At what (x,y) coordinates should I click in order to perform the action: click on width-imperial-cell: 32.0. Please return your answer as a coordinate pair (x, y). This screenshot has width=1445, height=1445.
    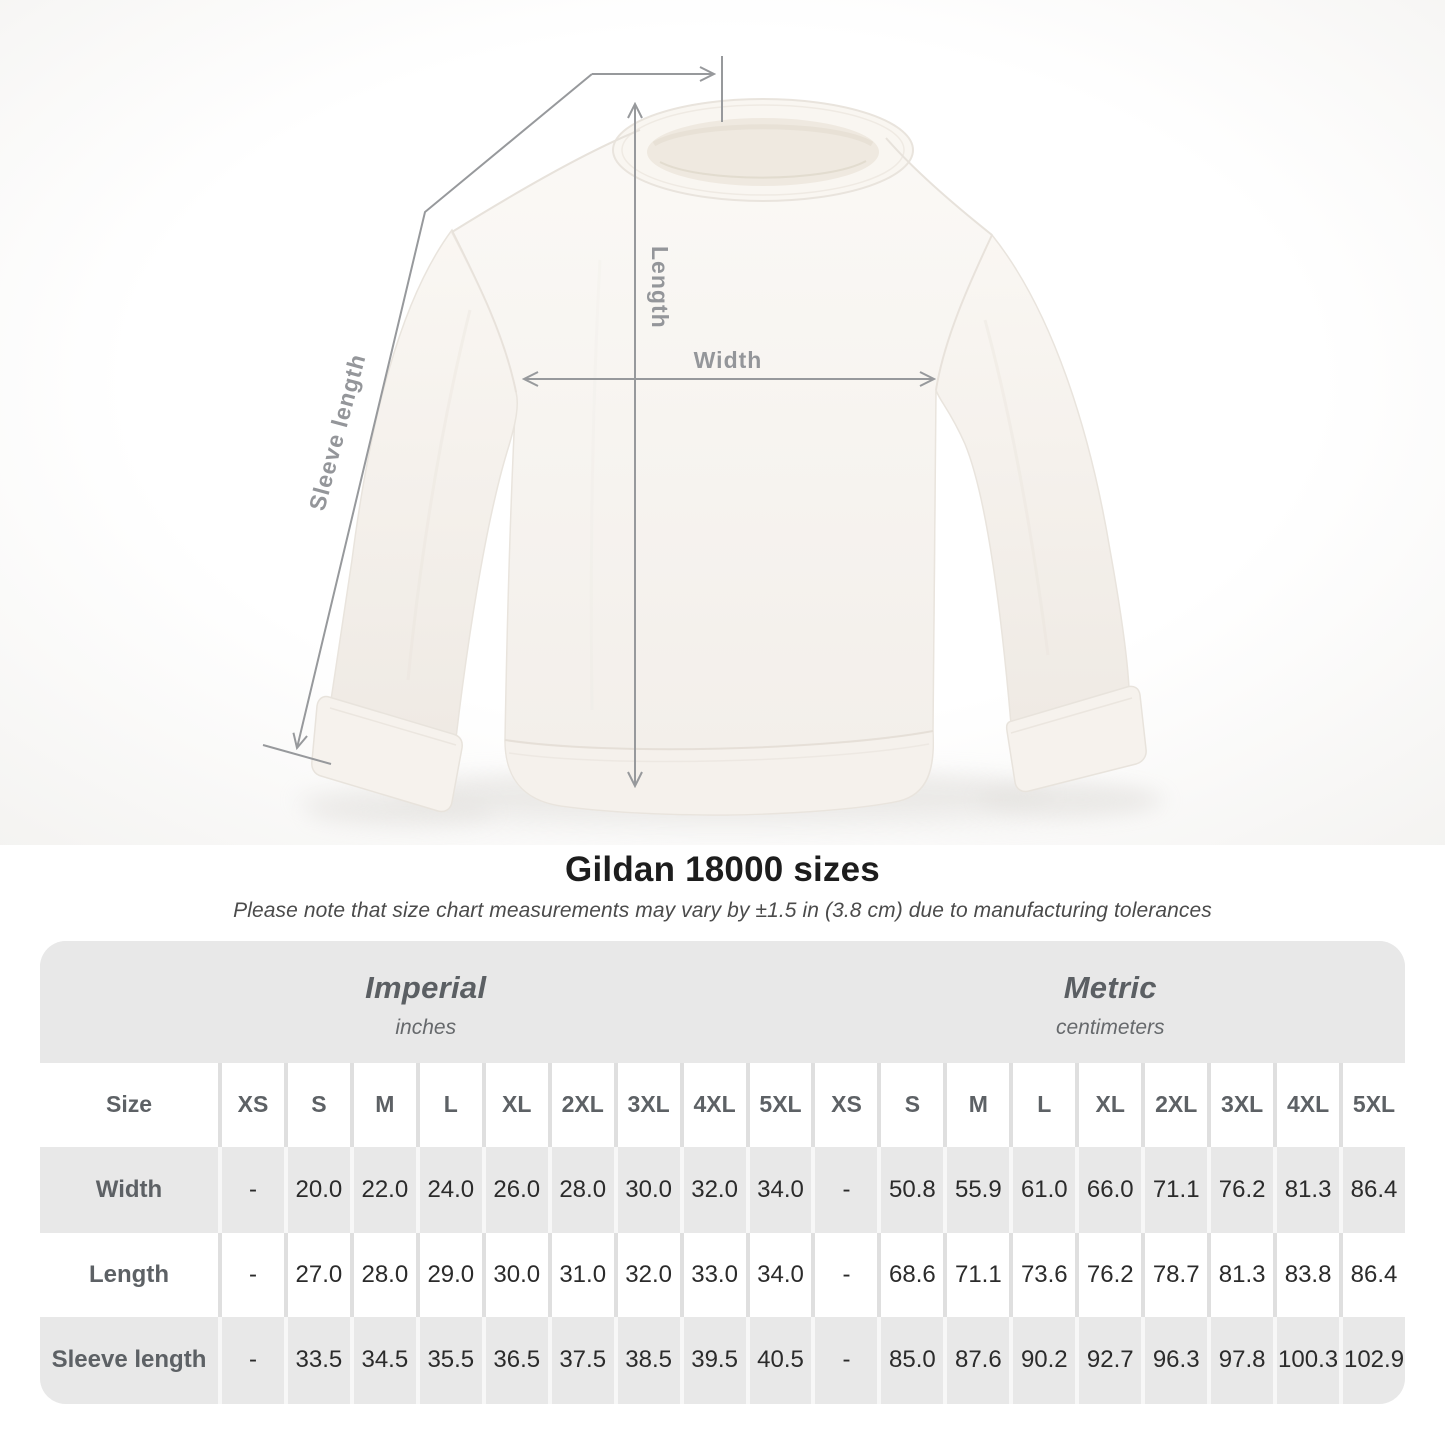
    Looking at the image, I should click on (714, 1189).